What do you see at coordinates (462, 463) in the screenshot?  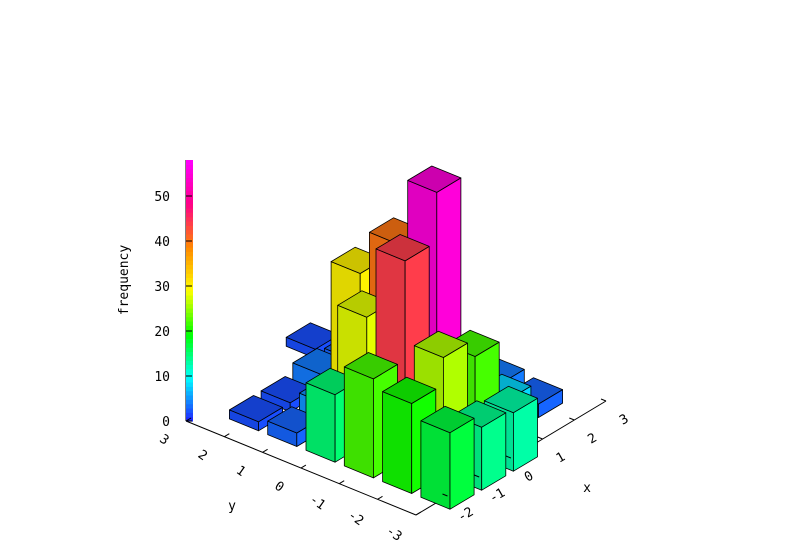 I see `bar-front-face` at bounding box center [462, 463].